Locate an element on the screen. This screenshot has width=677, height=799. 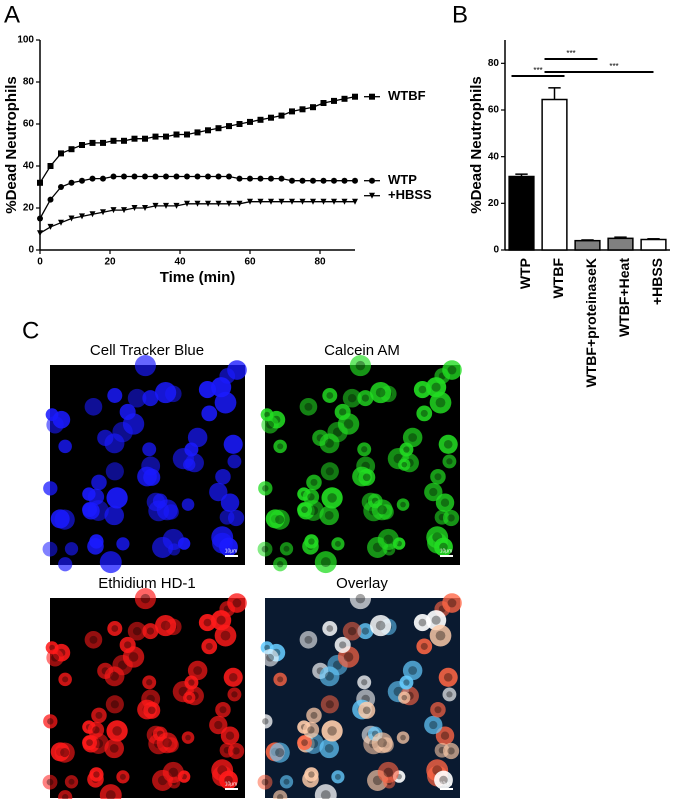
x-tick-label: 80 is located at coordinates (320, 262).